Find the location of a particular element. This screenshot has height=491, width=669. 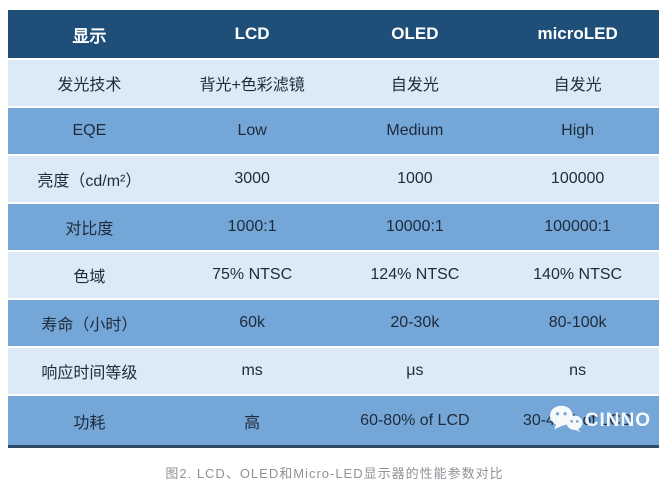

table-row: 亮度（cd/m²） 3000 1000 100000 is located at coordinates (333, 179).